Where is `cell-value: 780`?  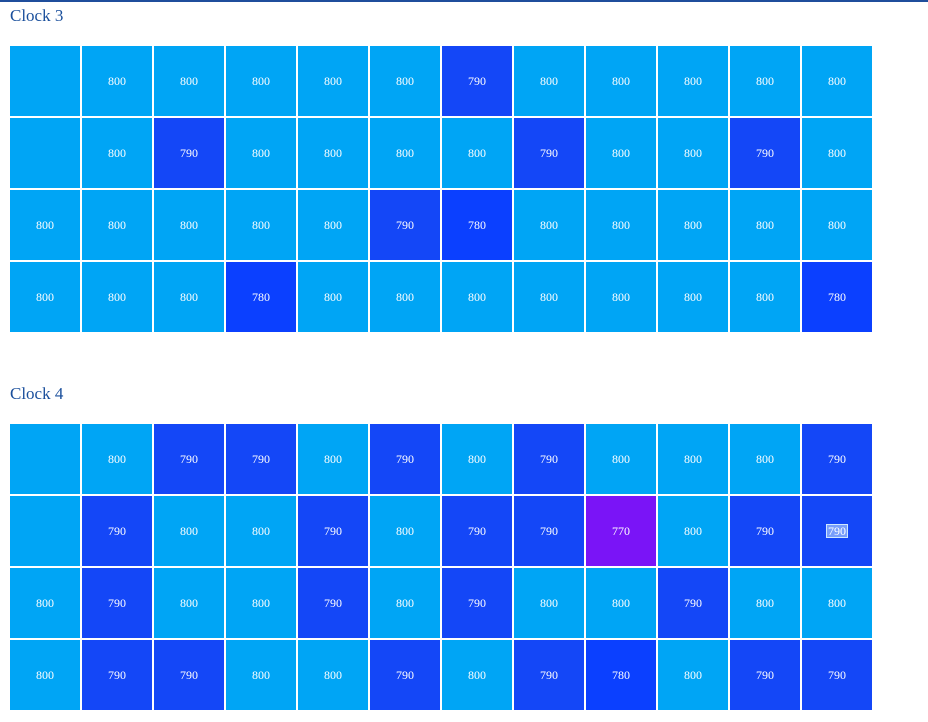 cell-value: 780 is located at coordinates (477, 224).